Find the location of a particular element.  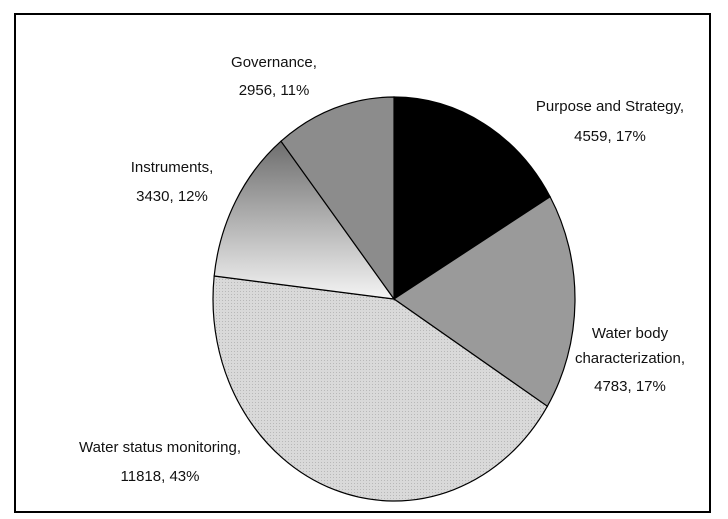

label-waterbody-line3: 4783, 17% is located at coordinates (630, 386).